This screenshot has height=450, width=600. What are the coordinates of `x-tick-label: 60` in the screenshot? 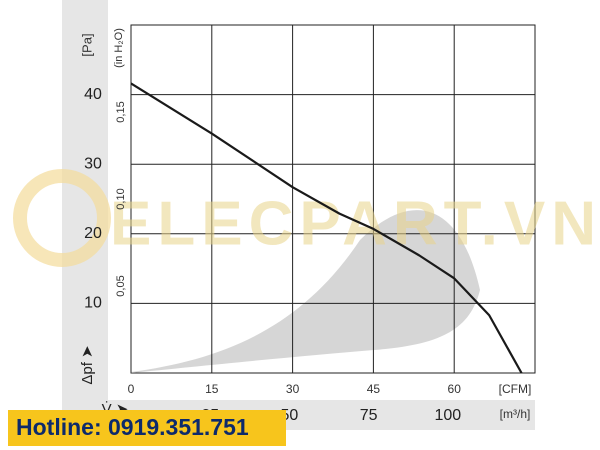 It's located at (455, 389).